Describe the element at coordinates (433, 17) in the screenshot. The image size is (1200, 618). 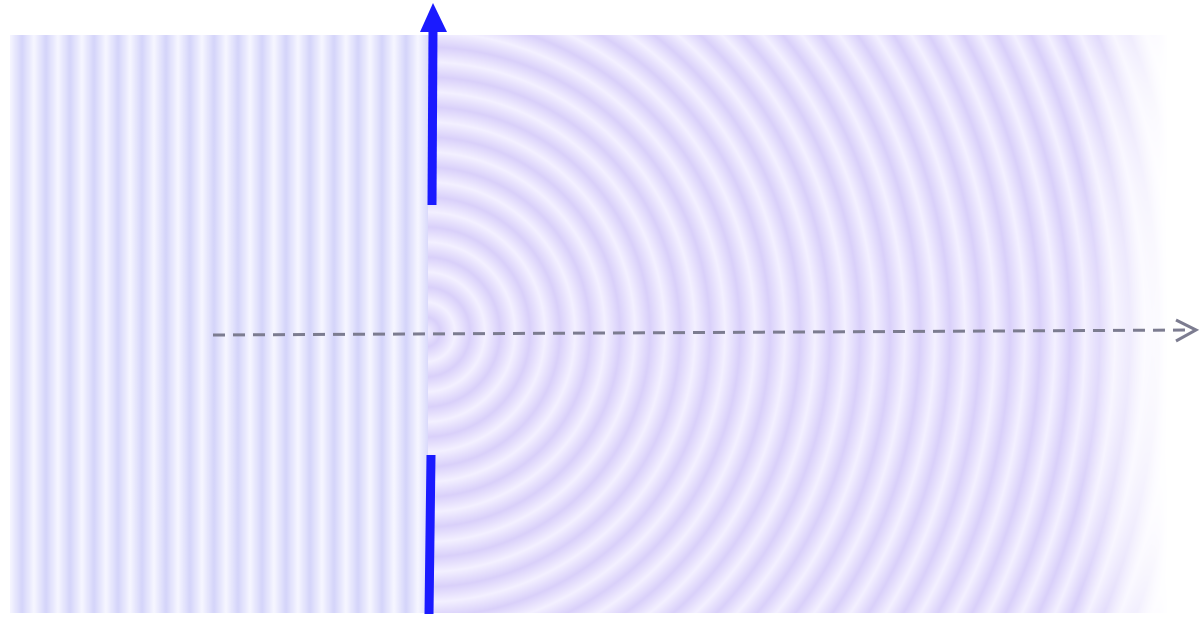
I see `arrow-up-icon` at that location.